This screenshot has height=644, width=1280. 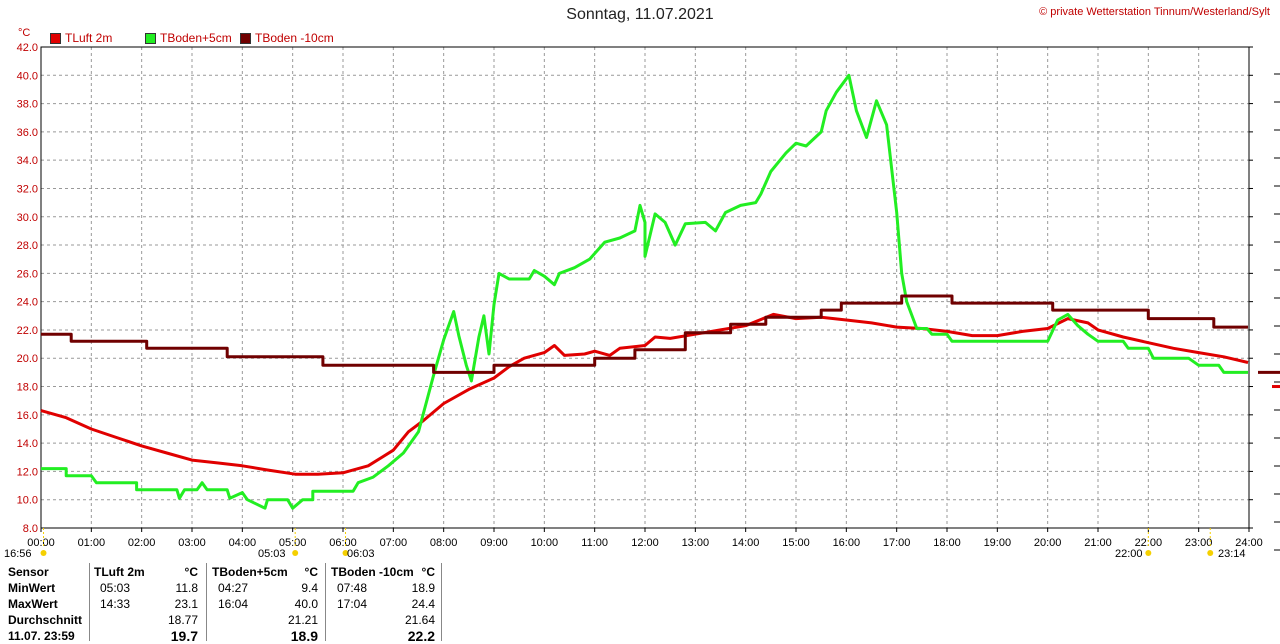 What do you see at coordinates (27, 331) in the screenshot?
I see `y-tick-label: 22.0` at bounding box center [27, 331].